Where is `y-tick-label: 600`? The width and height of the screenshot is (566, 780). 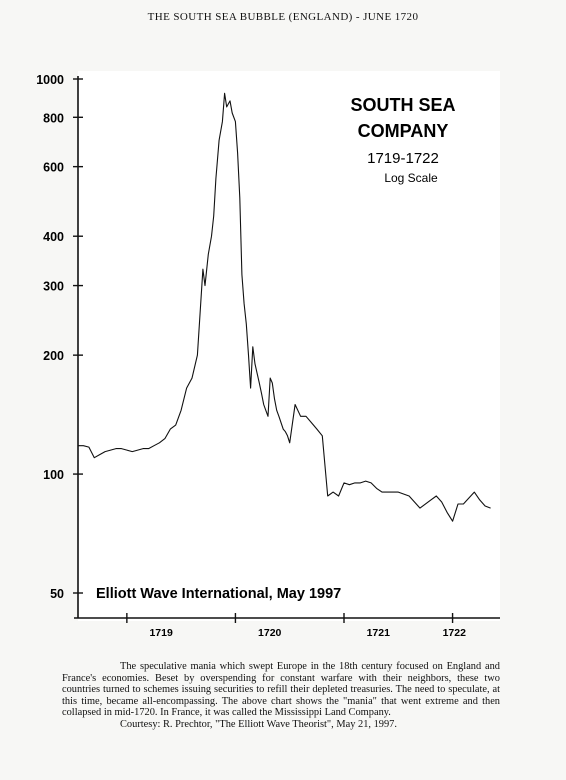 y-tick-label: 600 is located at coordinates (53, 168).